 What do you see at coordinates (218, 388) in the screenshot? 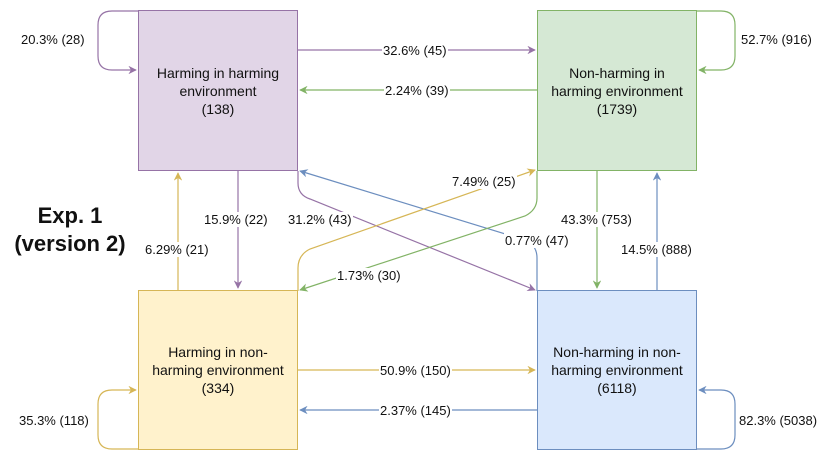
I see `node-hn-count: (334)` at bounding box center [218, 388].